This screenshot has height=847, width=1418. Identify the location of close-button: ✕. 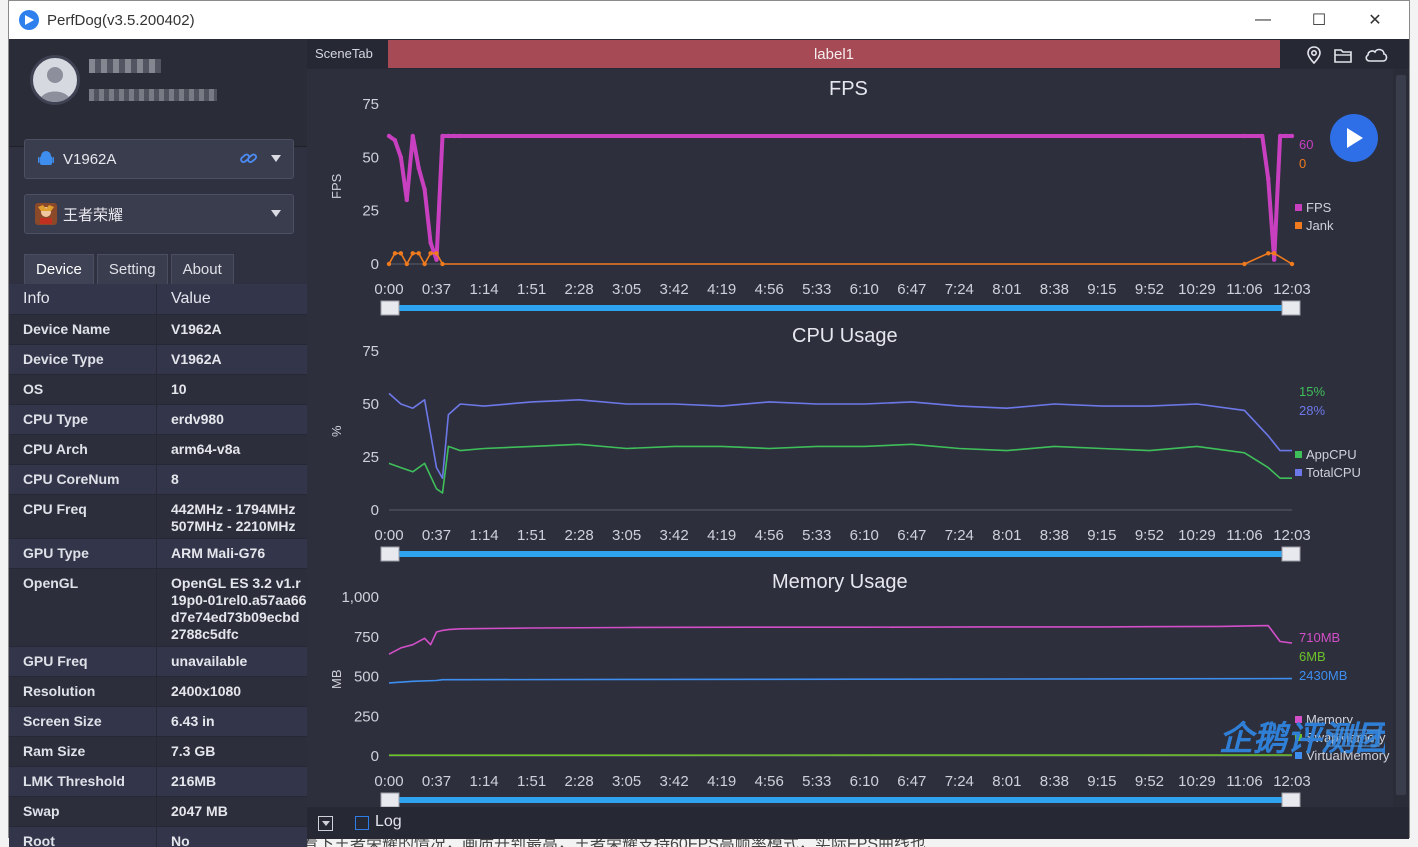
(1375, 20).